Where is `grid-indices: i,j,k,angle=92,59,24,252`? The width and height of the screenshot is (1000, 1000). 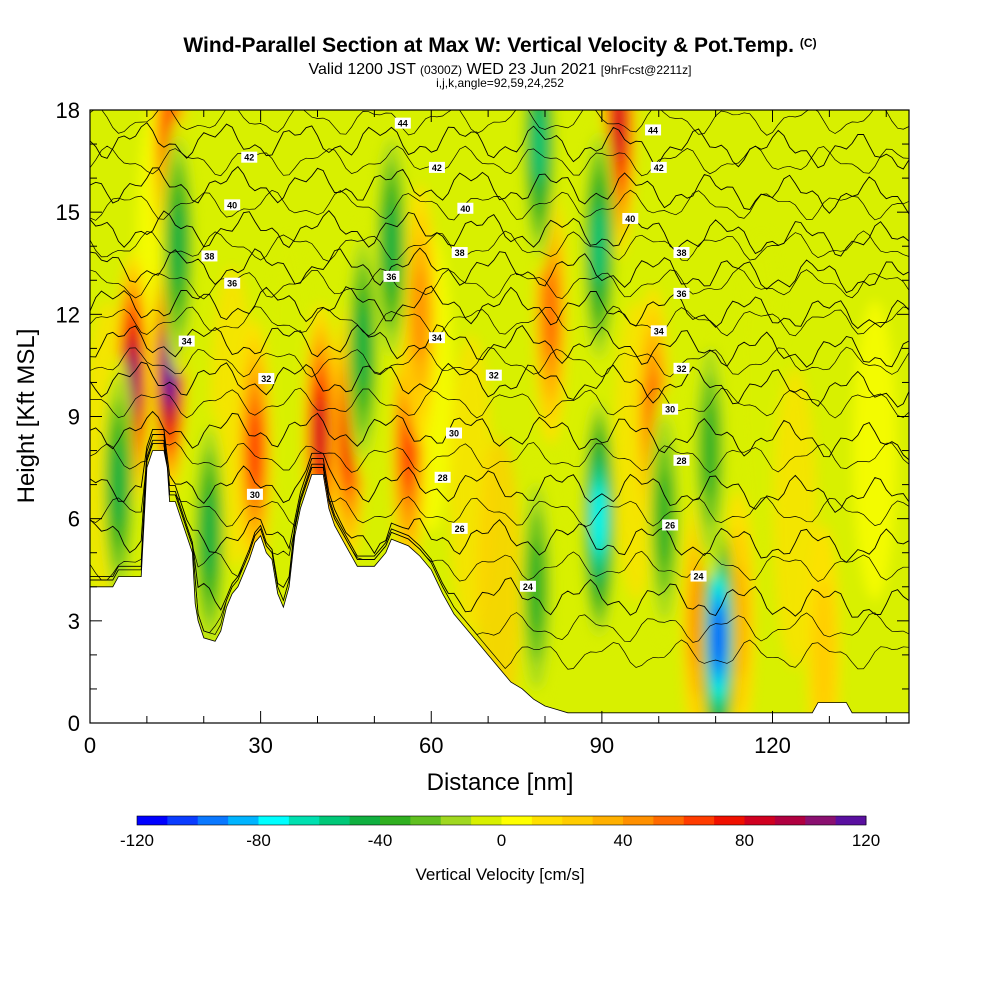
grid-indices: i,j,k,angle=92,59,24,252 is located at coordinates (500, 83).